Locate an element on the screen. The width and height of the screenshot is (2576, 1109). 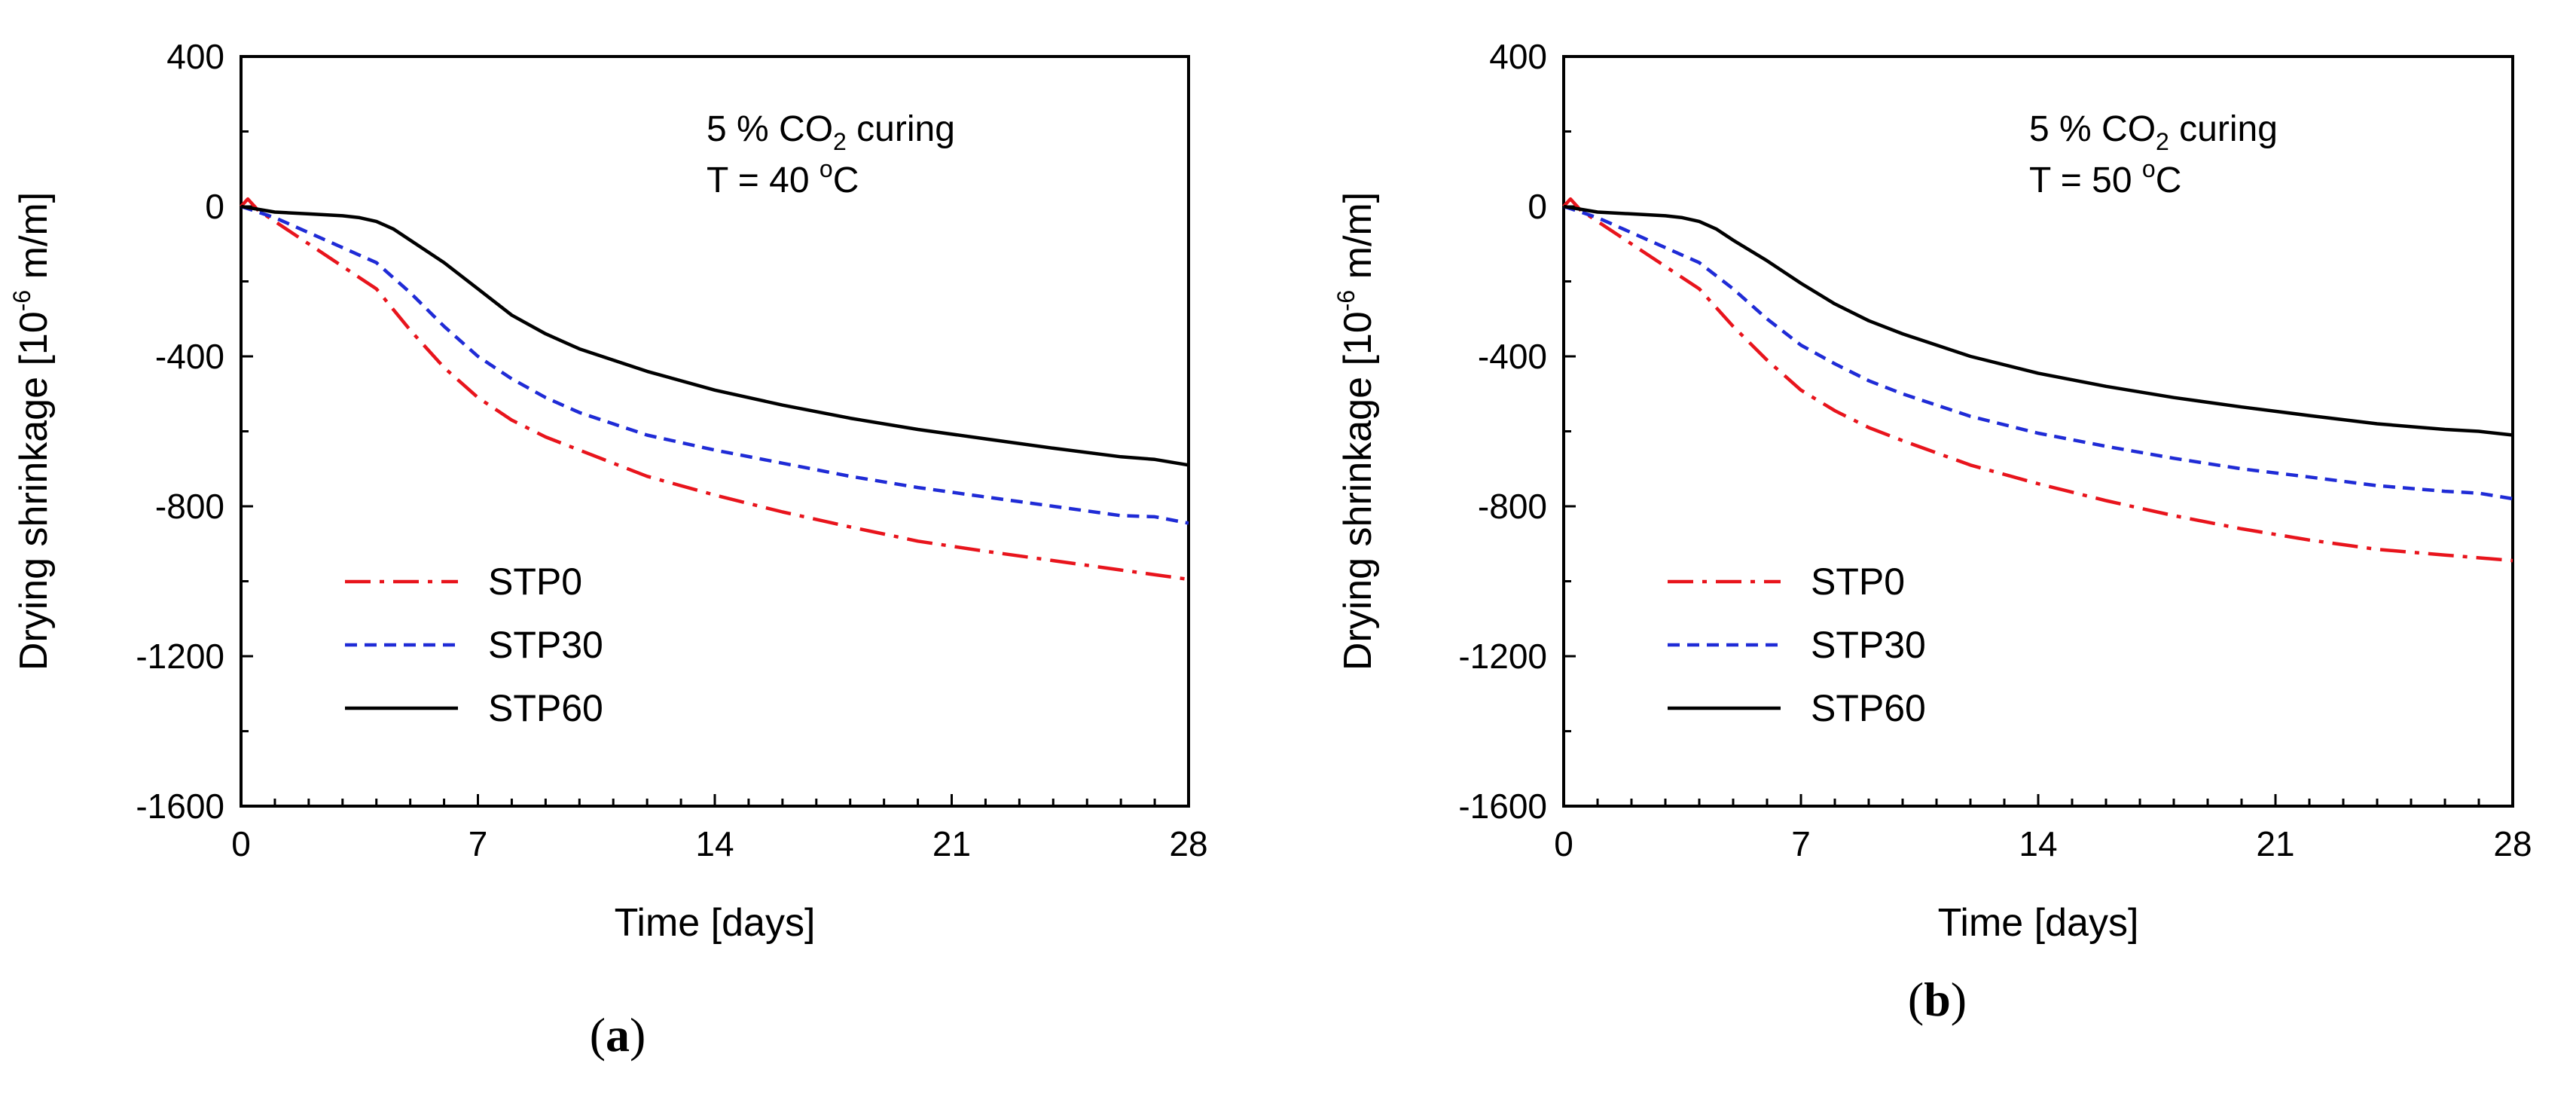
annotation-line-2: T = 50 oC is located at coordinates (2105, 177).